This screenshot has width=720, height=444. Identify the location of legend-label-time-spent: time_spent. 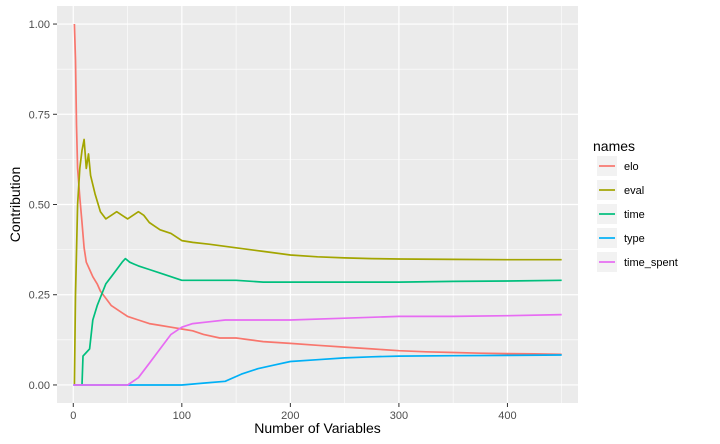
(651, 263).